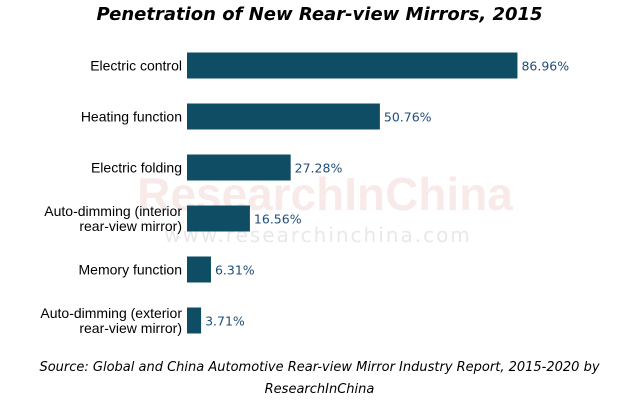 Image resolution: width=639 pixels, height=401 pixels. Describe the element at coordinates (235, 270) in the screenshot. I see `value-label: 6.31%` at that location.